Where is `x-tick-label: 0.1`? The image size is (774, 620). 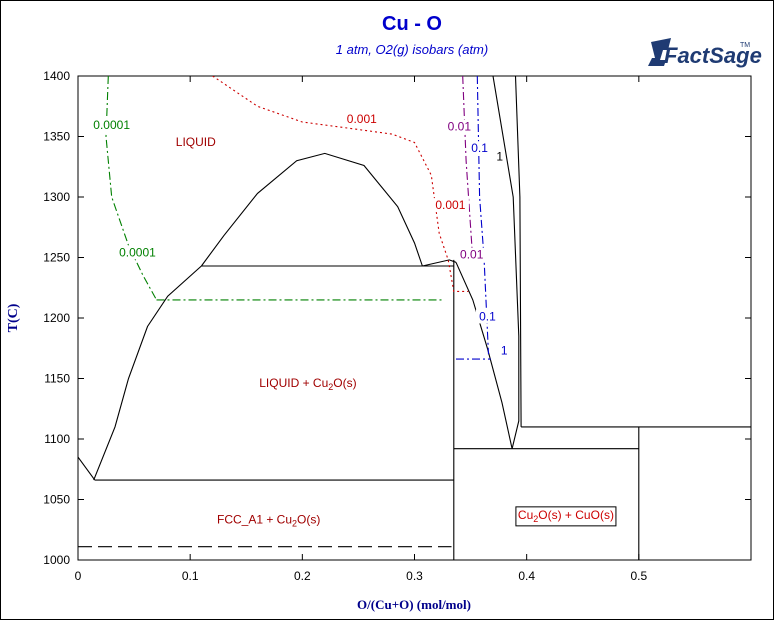
x-tick-label: 0.1 is located at coordinates (190, 576).